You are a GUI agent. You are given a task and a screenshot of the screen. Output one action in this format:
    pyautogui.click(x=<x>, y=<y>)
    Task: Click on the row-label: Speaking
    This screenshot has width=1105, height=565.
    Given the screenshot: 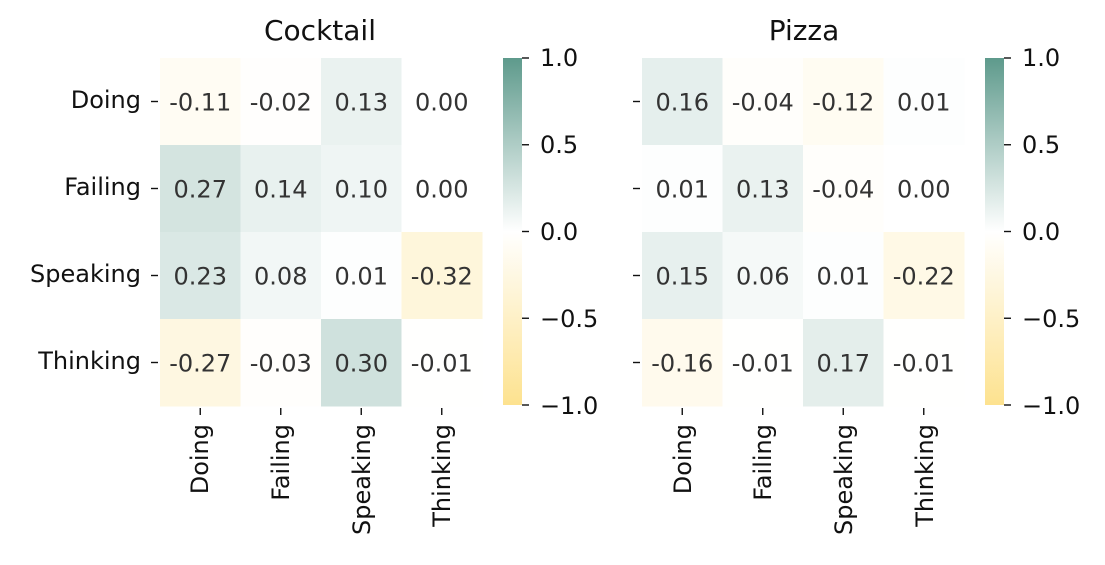 What is the action you would take?
    pyautogui.click(x=85, y=274)
    